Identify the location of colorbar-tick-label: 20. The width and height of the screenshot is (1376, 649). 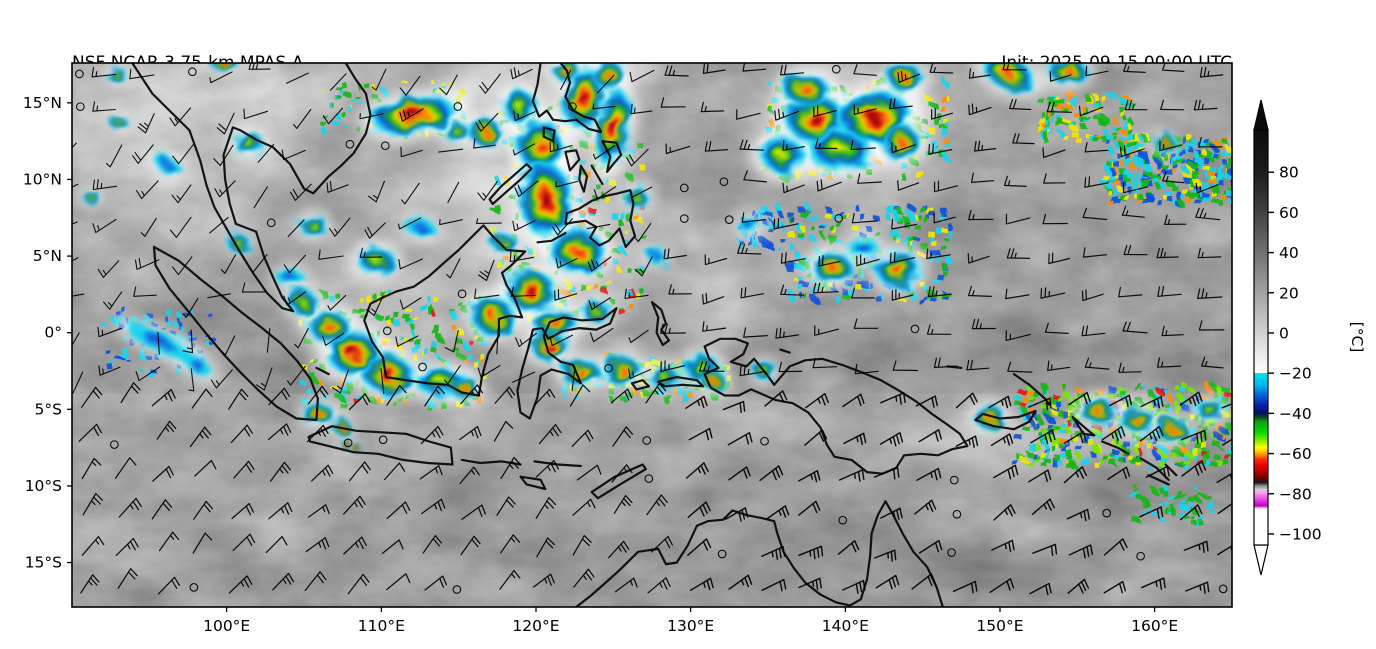
(1289, 293).